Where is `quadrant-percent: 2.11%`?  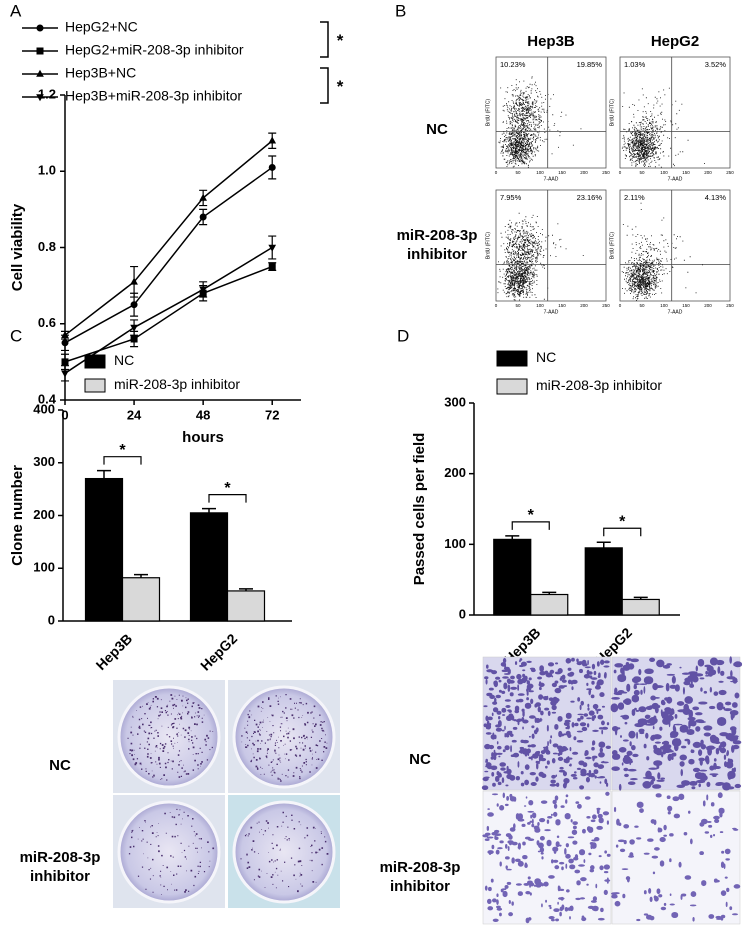
quadrant-percent: 2.11% is located at coordinates (634, 197).